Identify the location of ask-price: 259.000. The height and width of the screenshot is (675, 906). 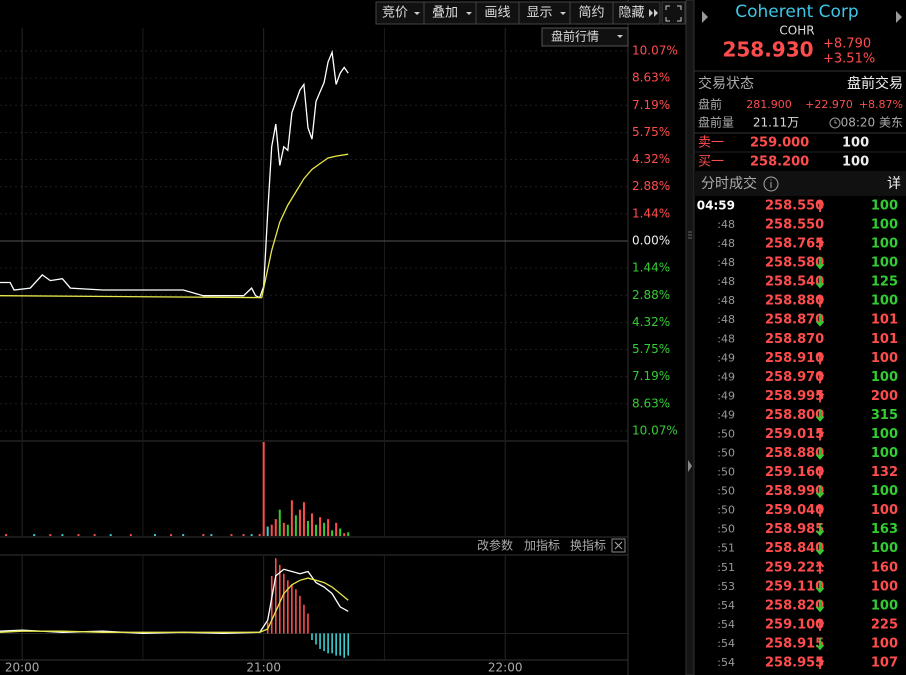
(779, 143).